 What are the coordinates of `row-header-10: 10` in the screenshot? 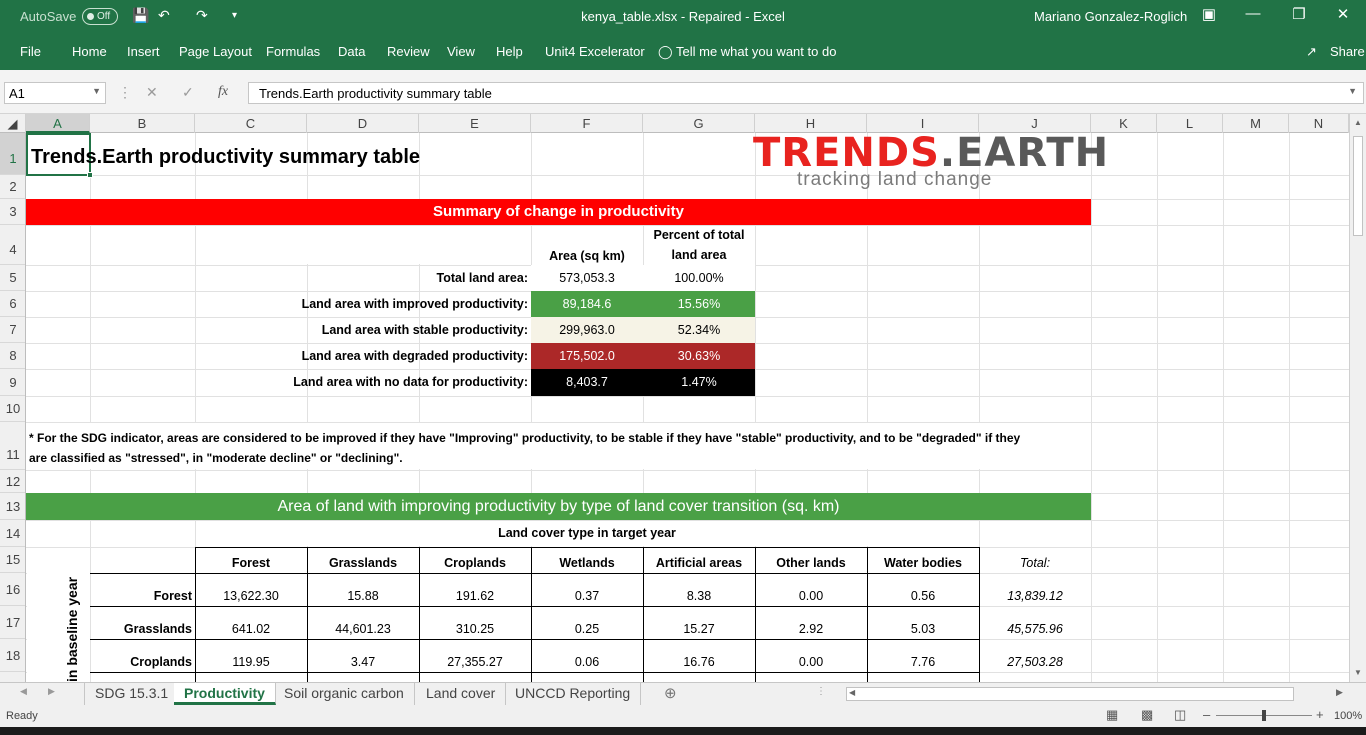 It's located at (12, 409).